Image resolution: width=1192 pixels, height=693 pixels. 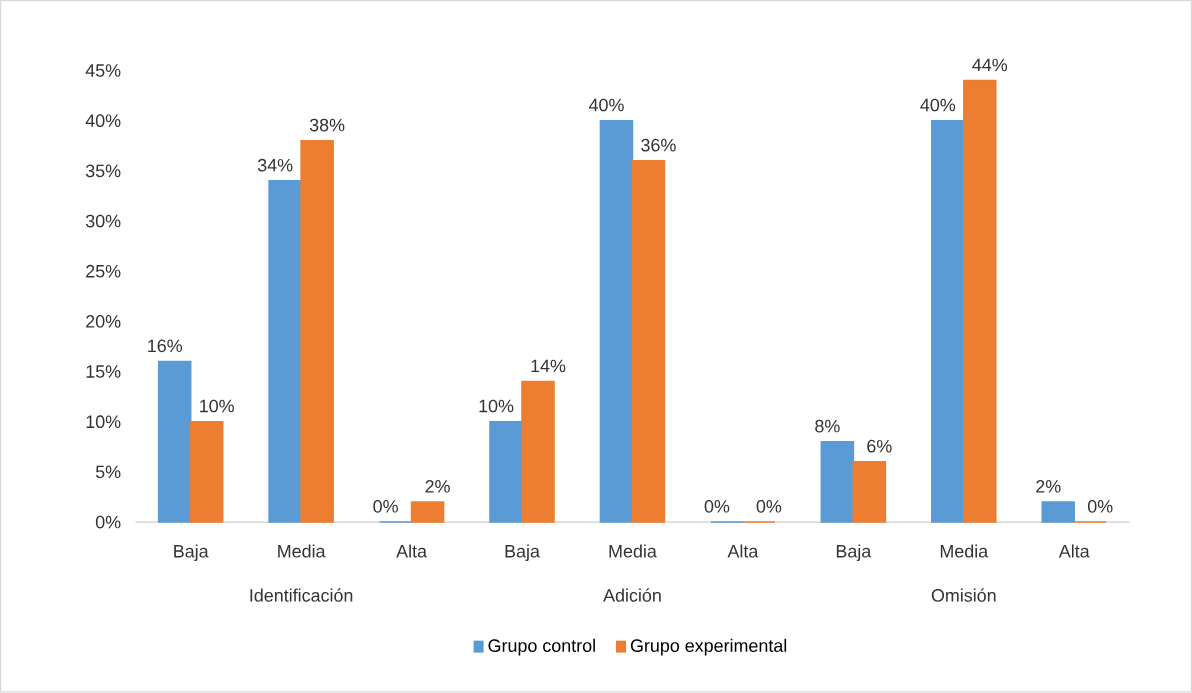 What do you see at coordinates (548, 366) in the screenshot?
I see `data-label: 14%` at bounding box center [548, 366].